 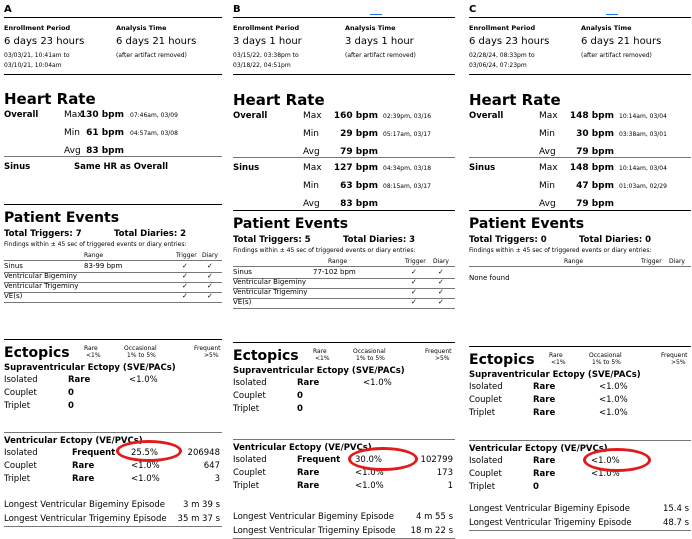 What do you see at coordinates (482, 487) in the screenshot?
I see `ve-row-label: Triplet` at bounding box center [482, 487].